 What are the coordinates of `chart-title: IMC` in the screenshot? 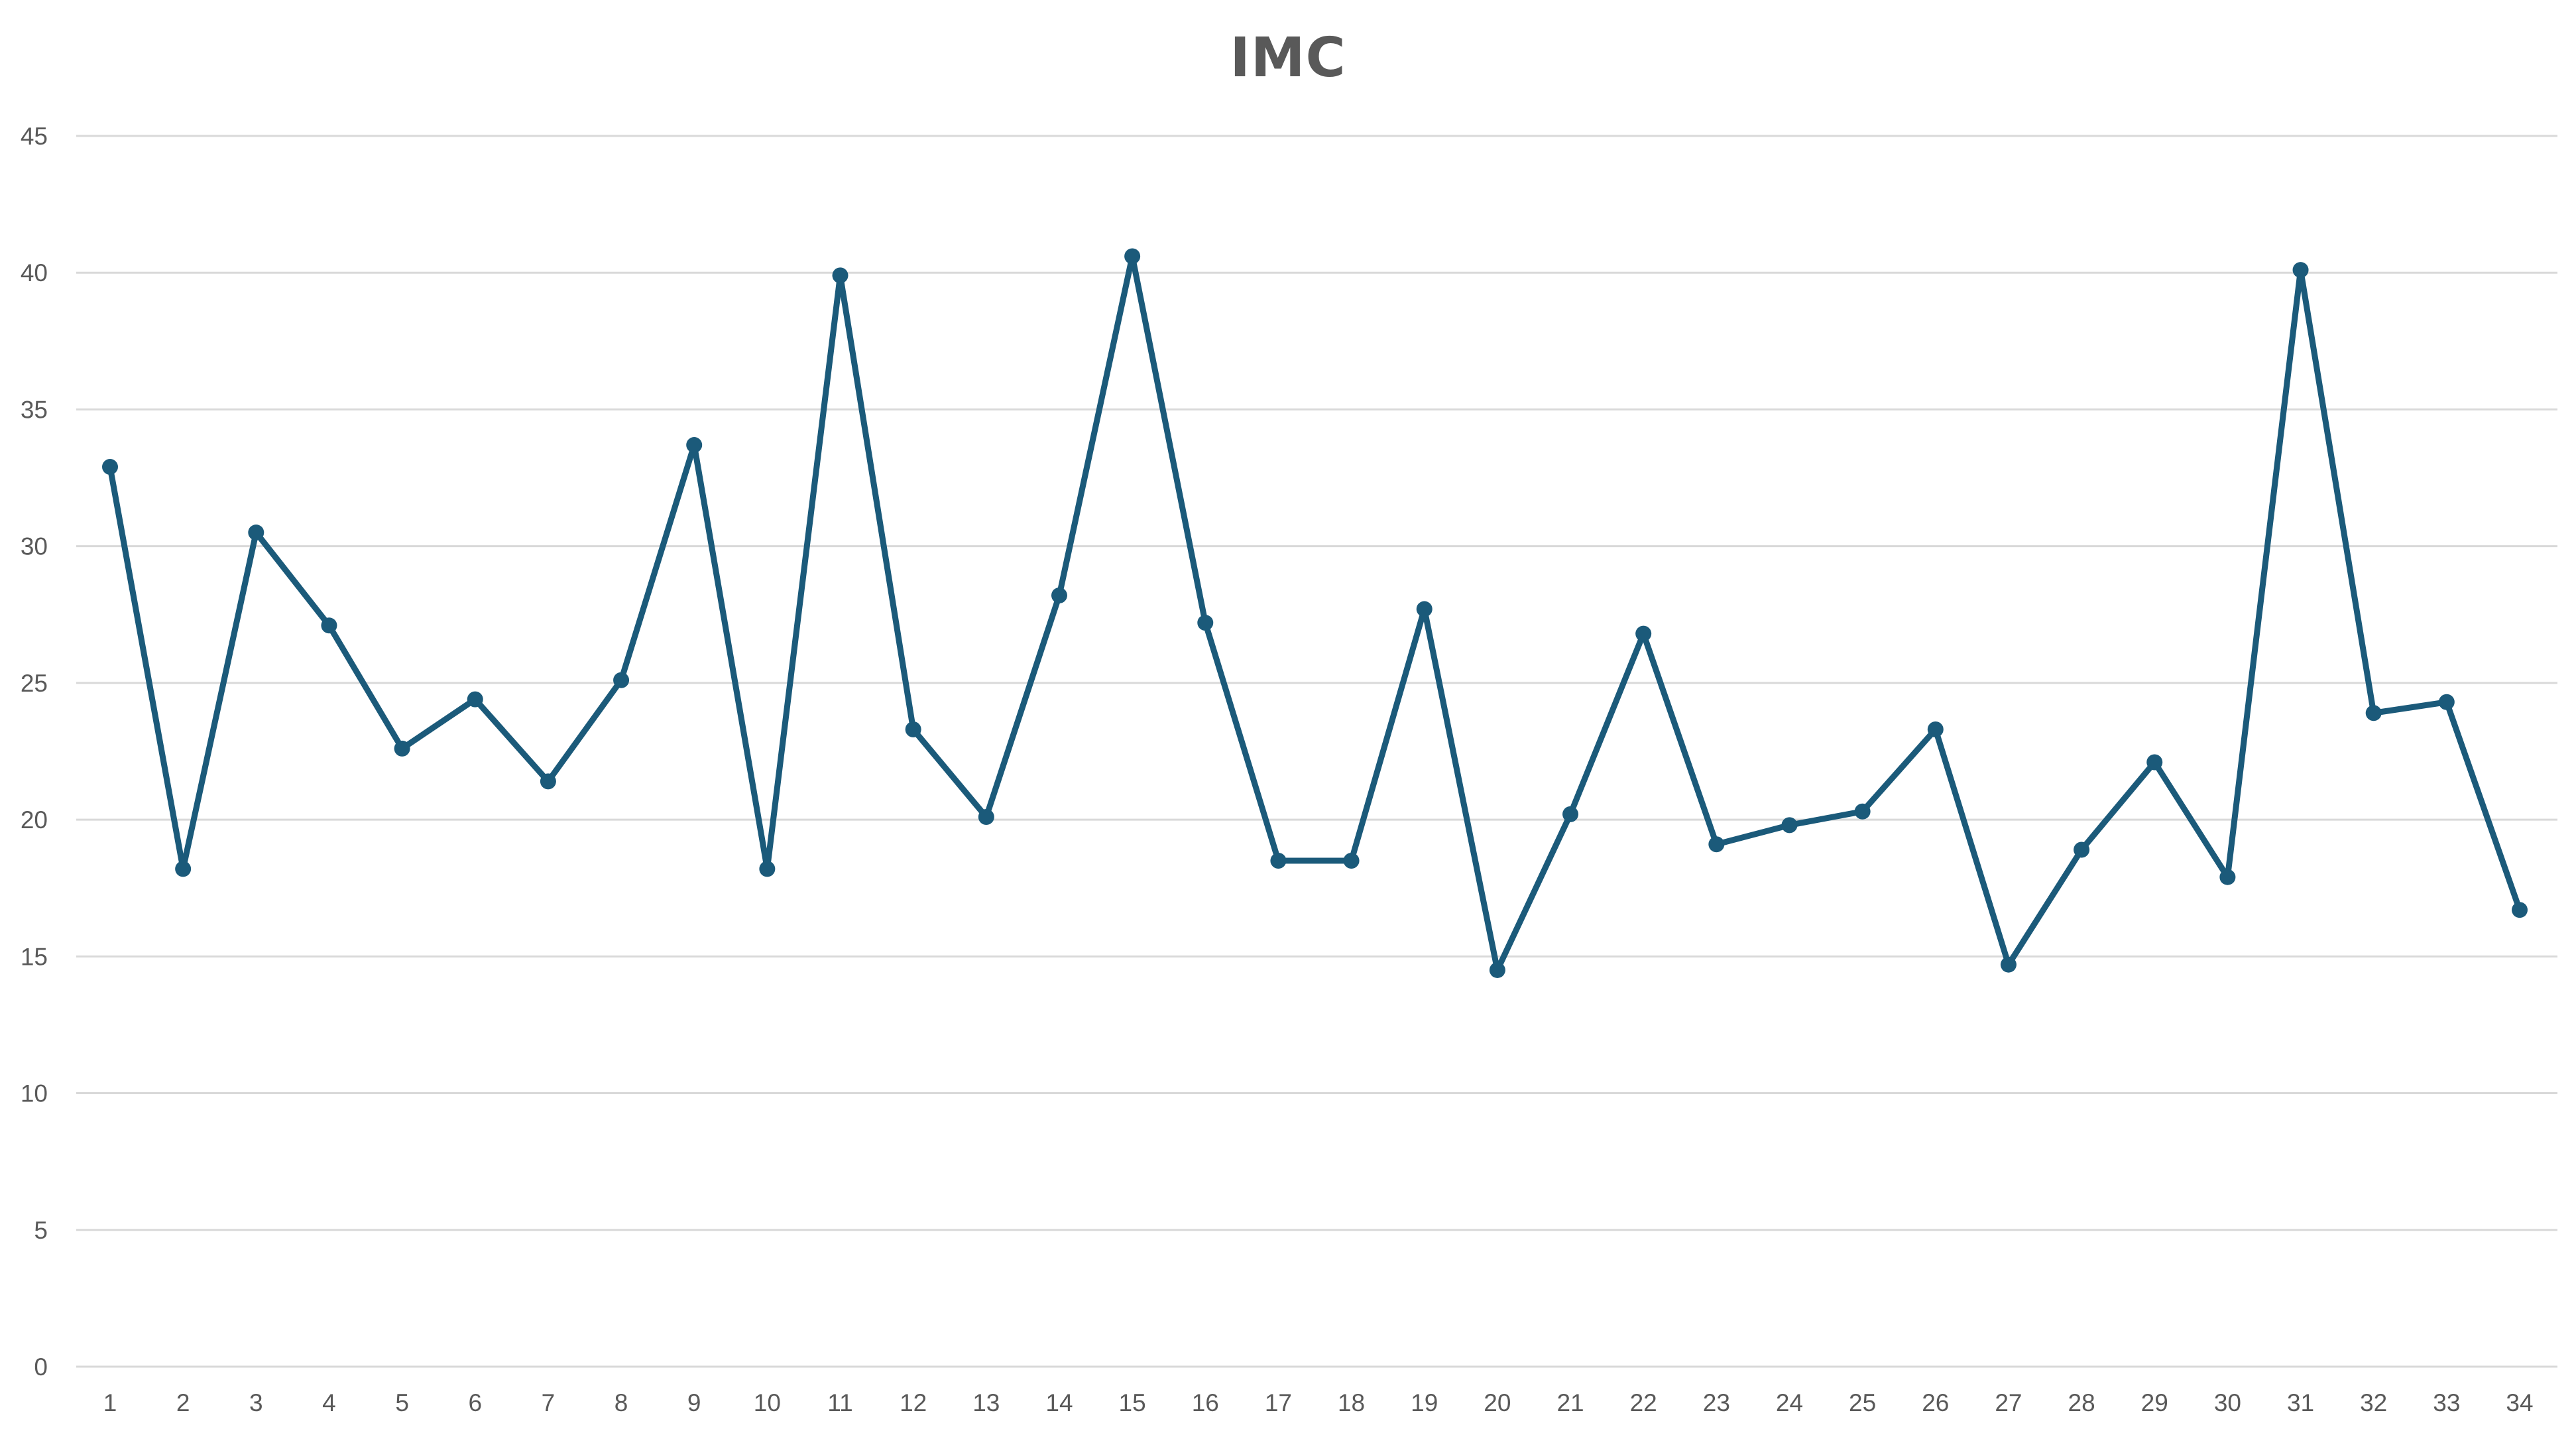 It's located at (1288, 58).